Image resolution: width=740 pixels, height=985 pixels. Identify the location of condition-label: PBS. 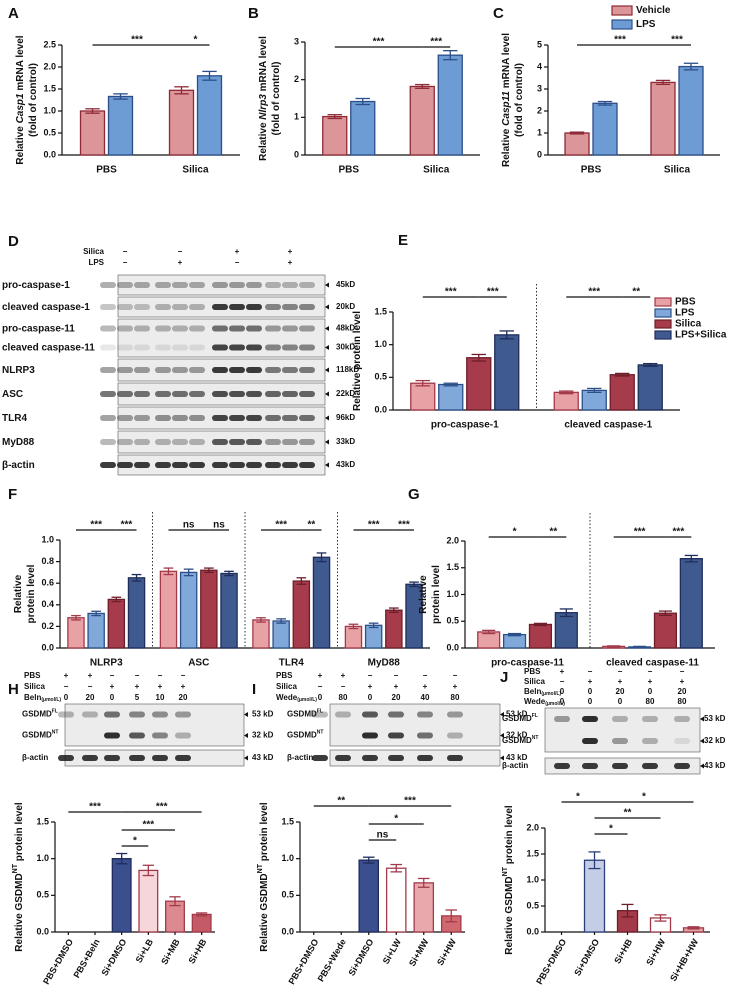
(532, 671).